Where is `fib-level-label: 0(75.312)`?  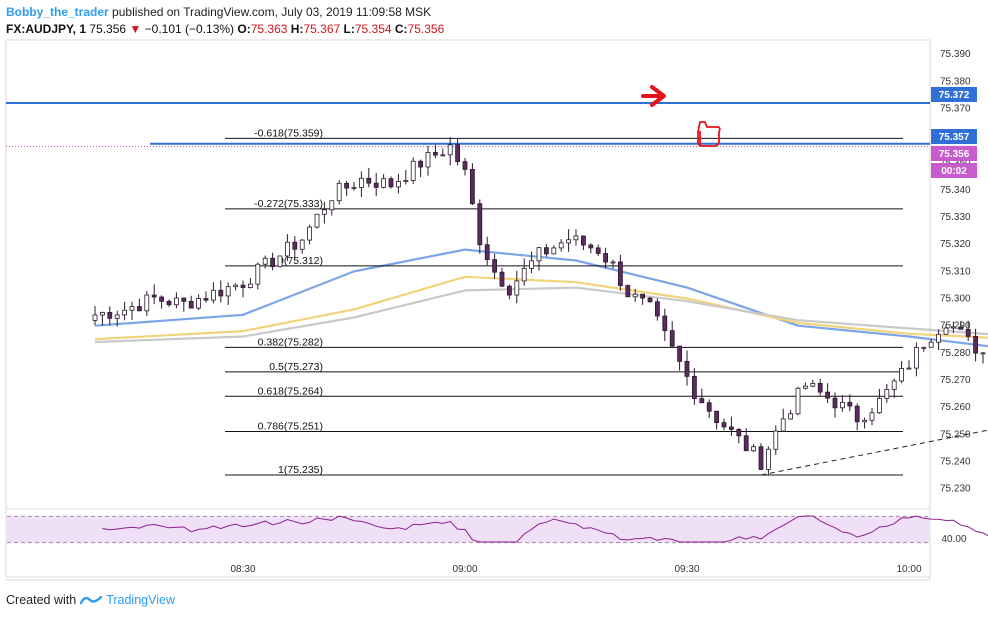
fib-level-label: 0(75.312) is located at coordinates (300, 261).